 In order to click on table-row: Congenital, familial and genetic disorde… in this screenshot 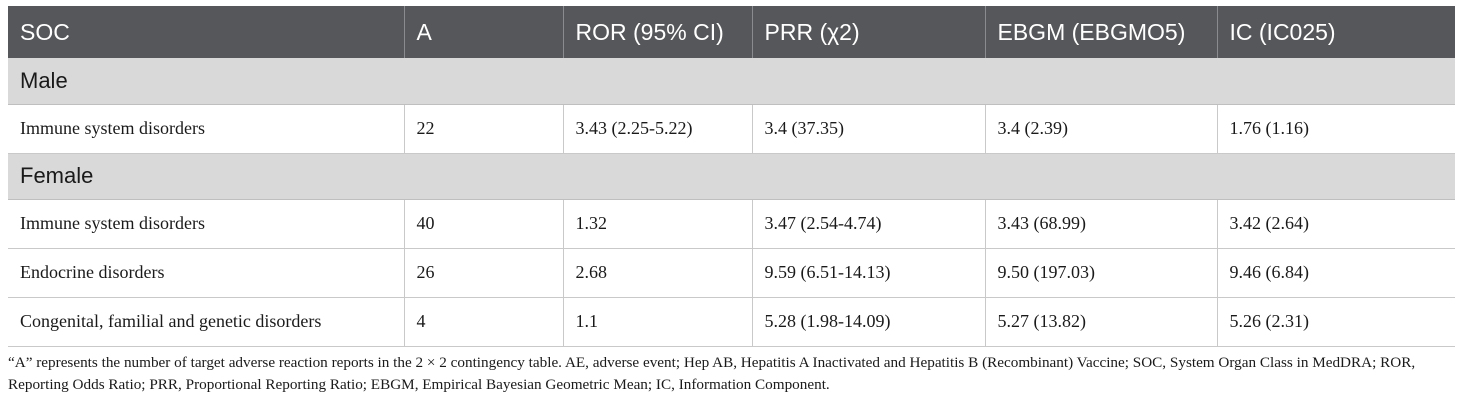, I will do `click(731, 322)`.